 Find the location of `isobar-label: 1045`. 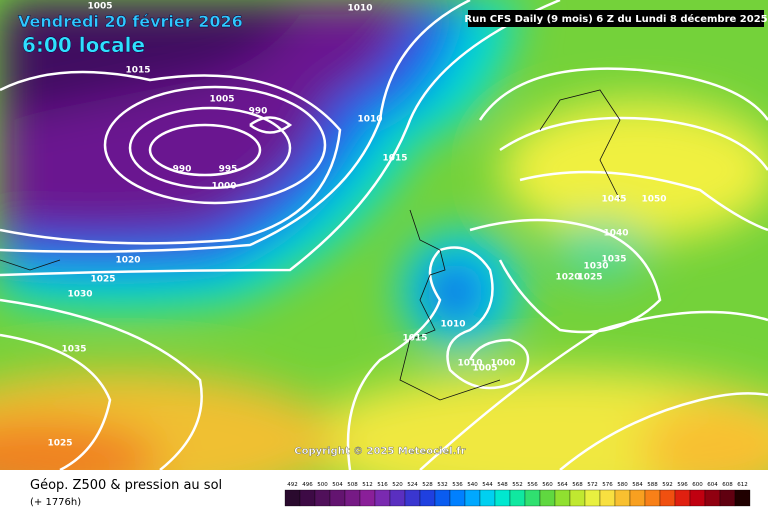

isobar-label: 1045 is located at coordinates (613, 200).